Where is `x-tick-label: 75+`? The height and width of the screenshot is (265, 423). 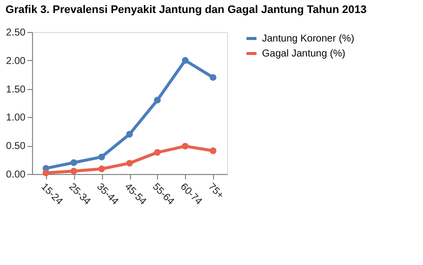
x-tick-label: 75+ is located at coordinates (216, 192).